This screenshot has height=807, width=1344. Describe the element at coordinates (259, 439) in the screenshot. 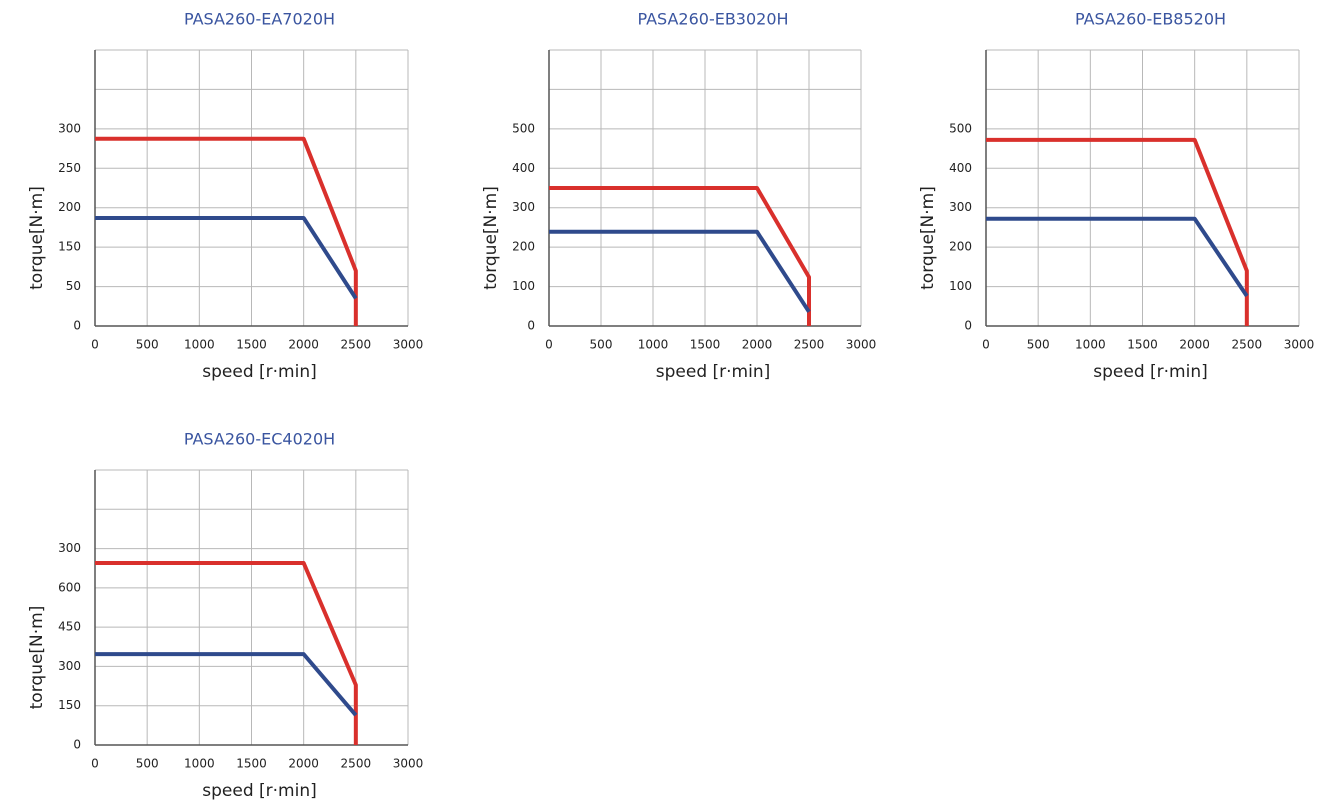

I see `chart-title: PASA260-EC4020H` at that location.